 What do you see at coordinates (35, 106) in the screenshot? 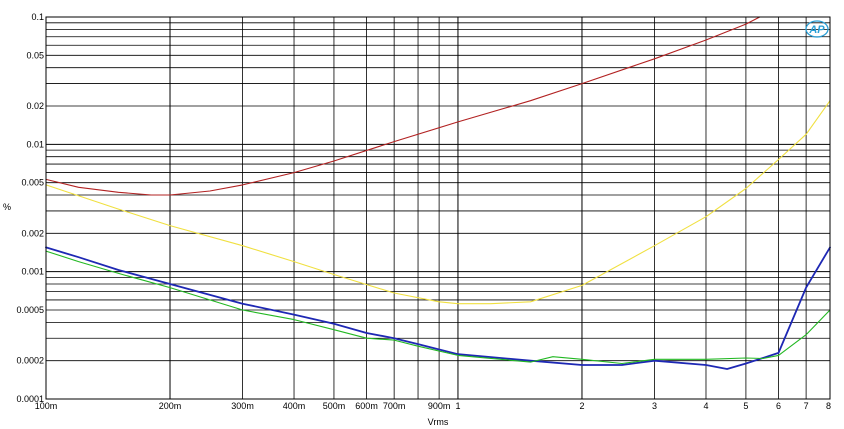
I see `y-tick-label: 0.02` at bounding box center [35, 106].